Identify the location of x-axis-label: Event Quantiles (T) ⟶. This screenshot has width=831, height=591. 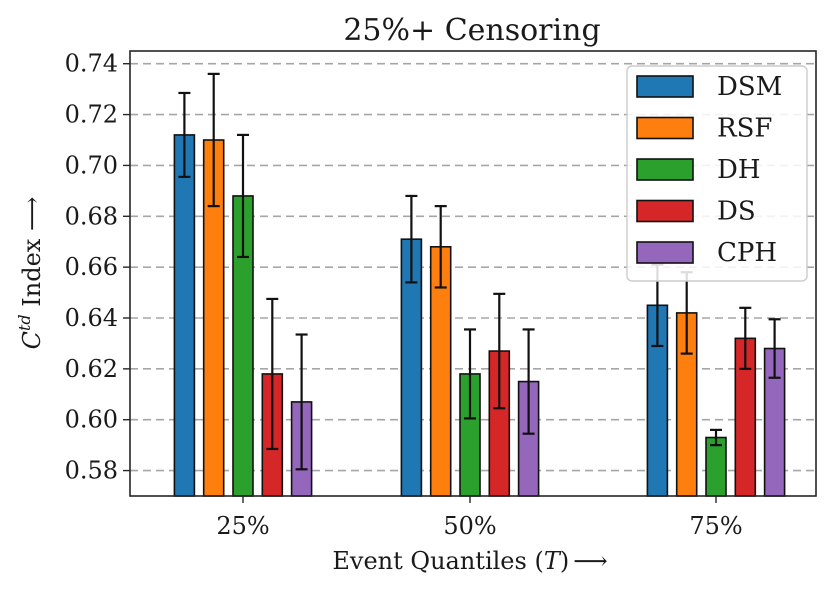
(469, 561).